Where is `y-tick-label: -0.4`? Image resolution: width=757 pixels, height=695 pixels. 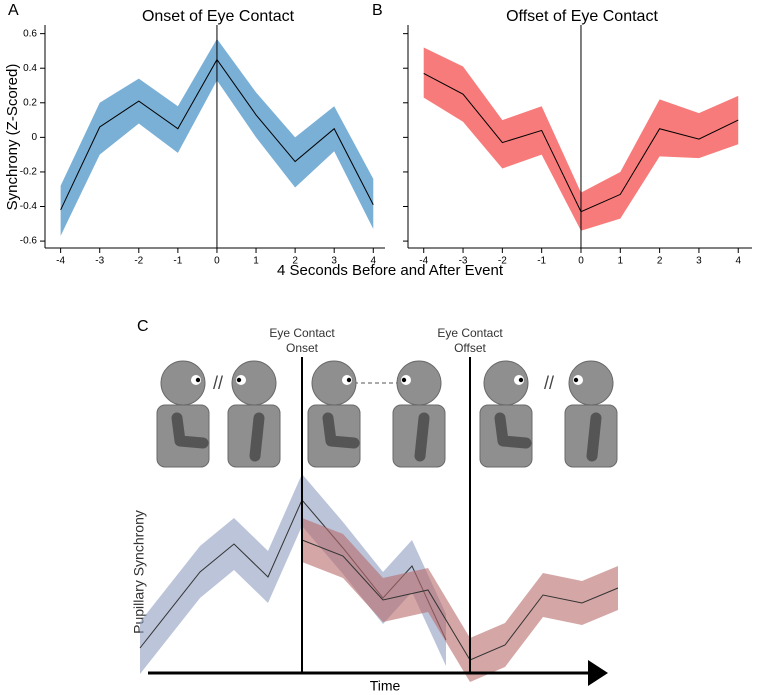
y-tick-label: -0.4 is located at coordinates (29, 206).